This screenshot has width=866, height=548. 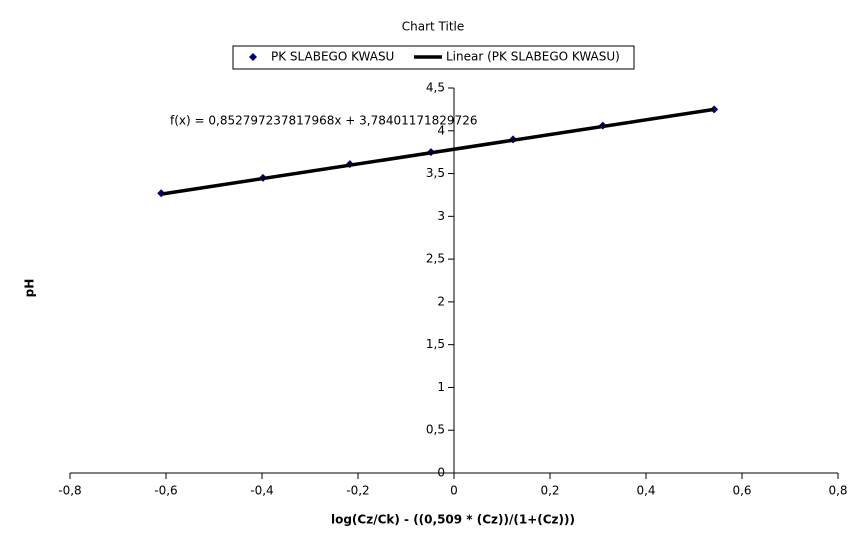 I want to click on x-tick-label: -0,6, so click(x=165, y=491).